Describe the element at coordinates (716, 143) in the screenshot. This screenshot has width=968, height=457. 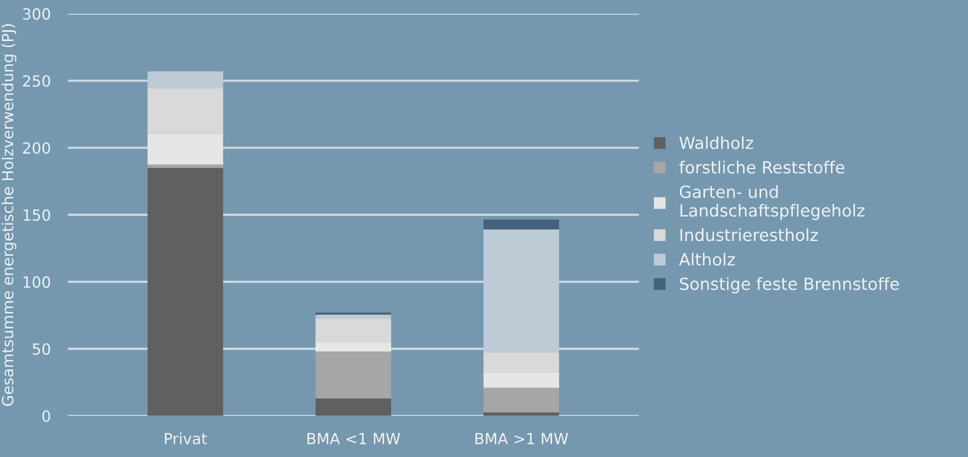
I see `legend-label: Waldholz` at that location.